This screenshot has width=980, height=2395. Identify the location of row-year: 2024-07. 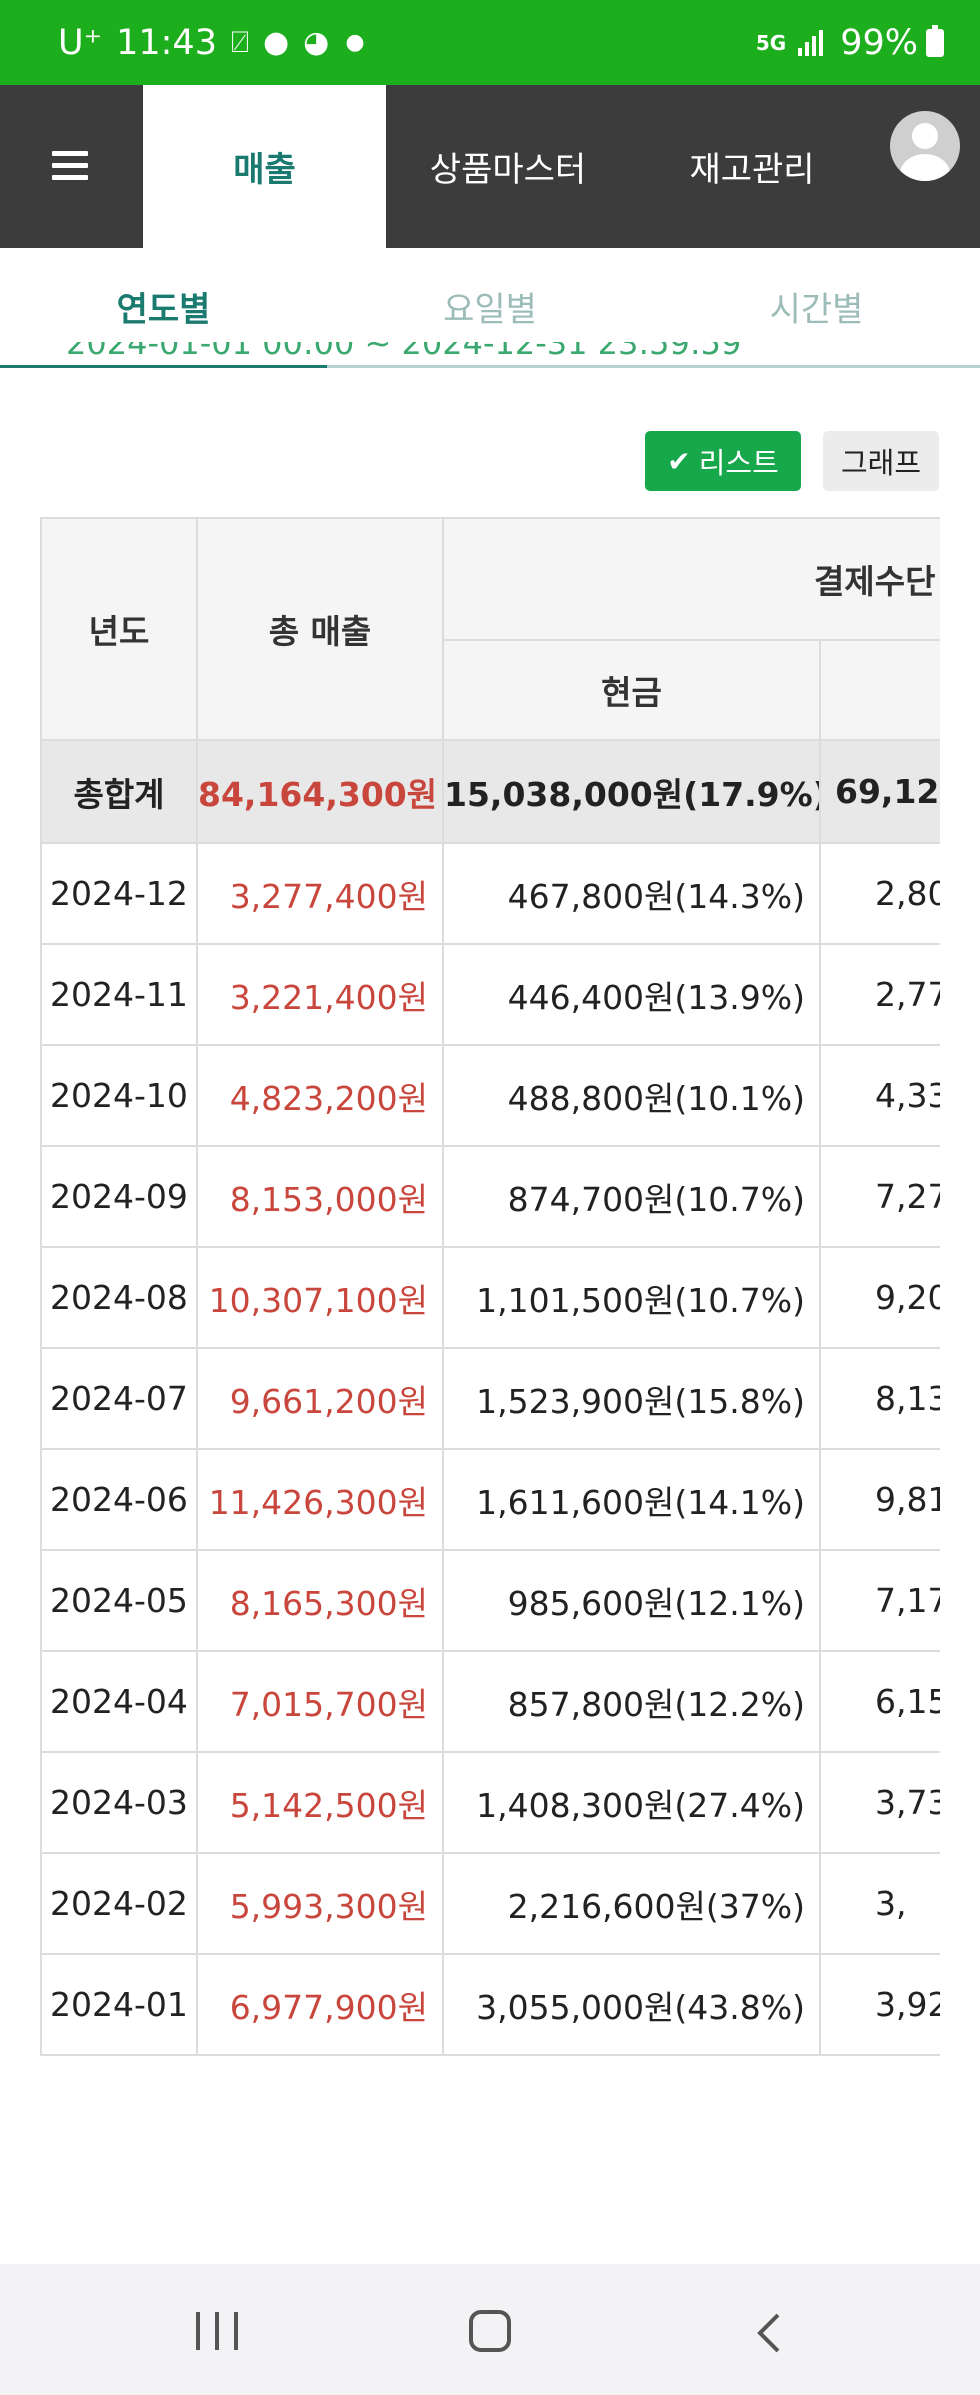
(119, 1398).